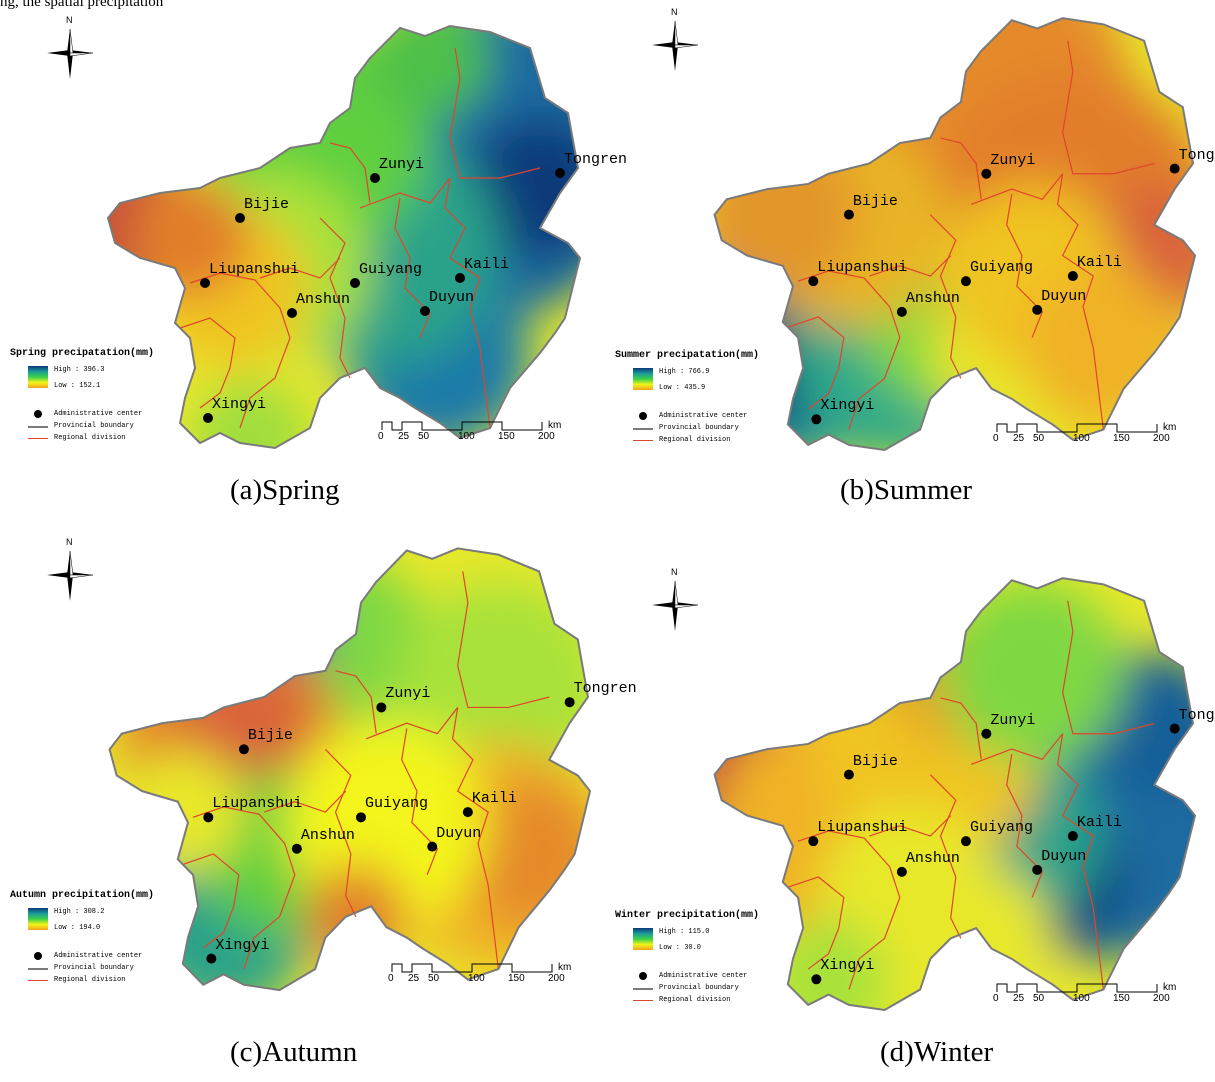 The height and width of the screenshot is (1082, 1215). Describe the element at coordinates (77, 386) in the screenshot. I see `legend-low: Low : 152.1` at that location.